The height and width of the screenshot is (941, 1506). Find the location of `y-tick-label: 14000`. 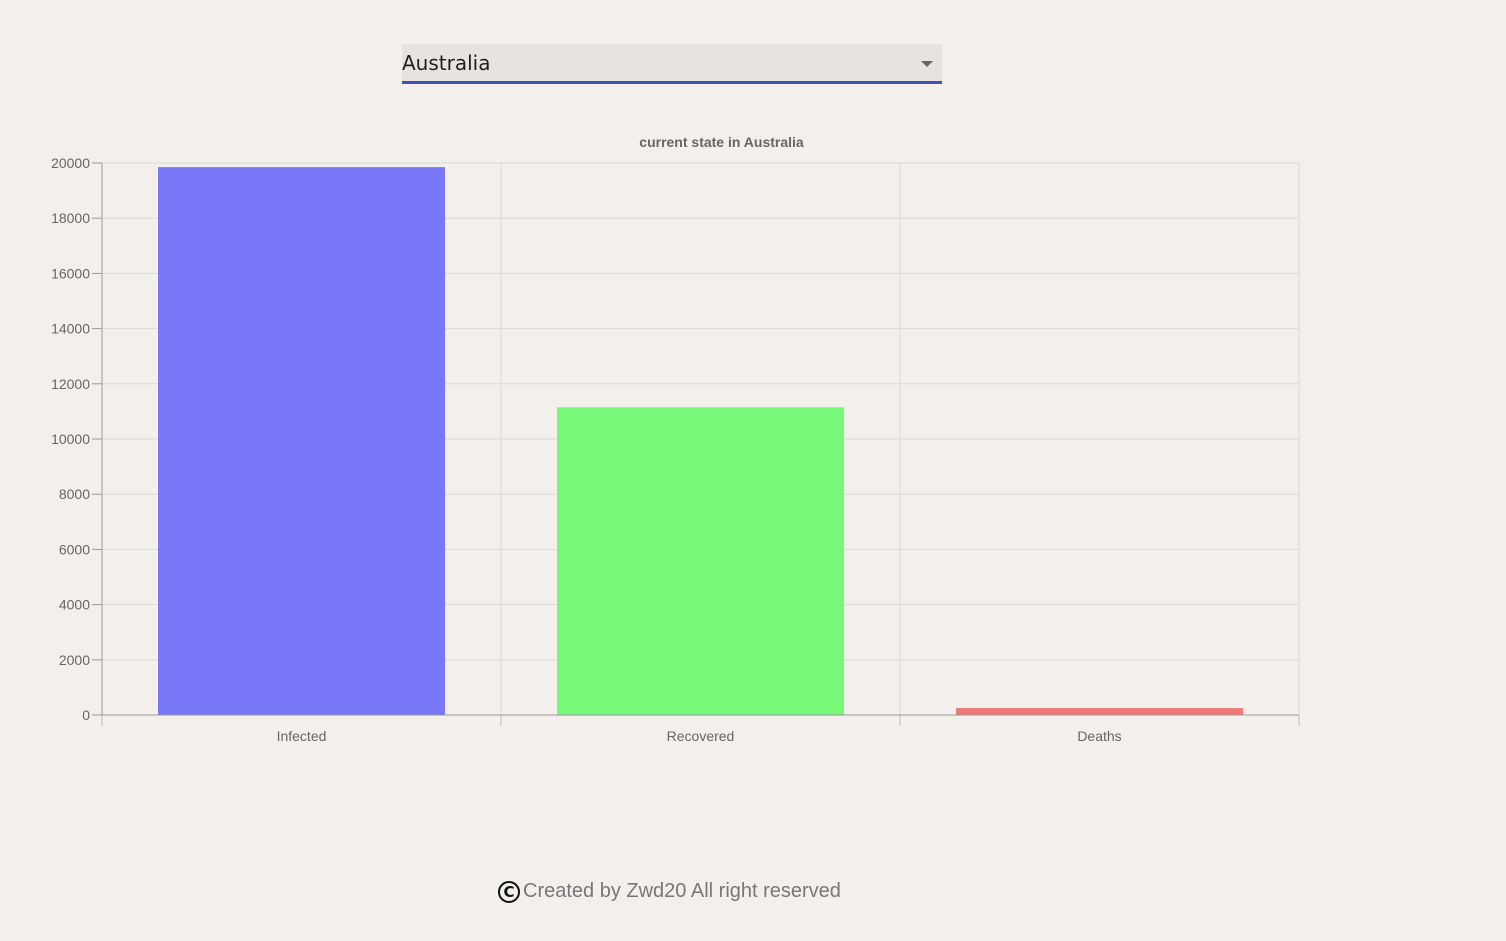

y-tick-label: 14000 is located at coordinates (70, 329).